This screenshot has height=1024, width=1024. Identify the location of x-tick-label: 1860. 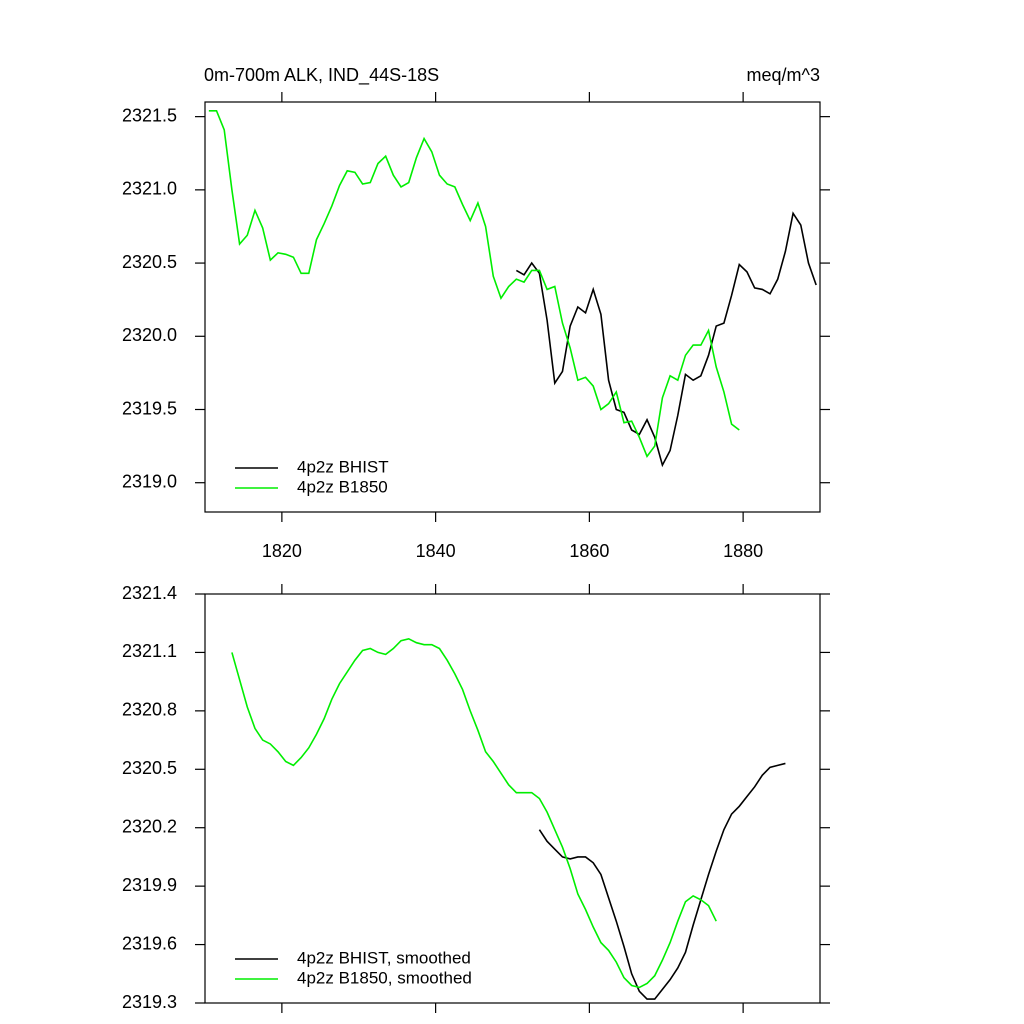
(589, 551).